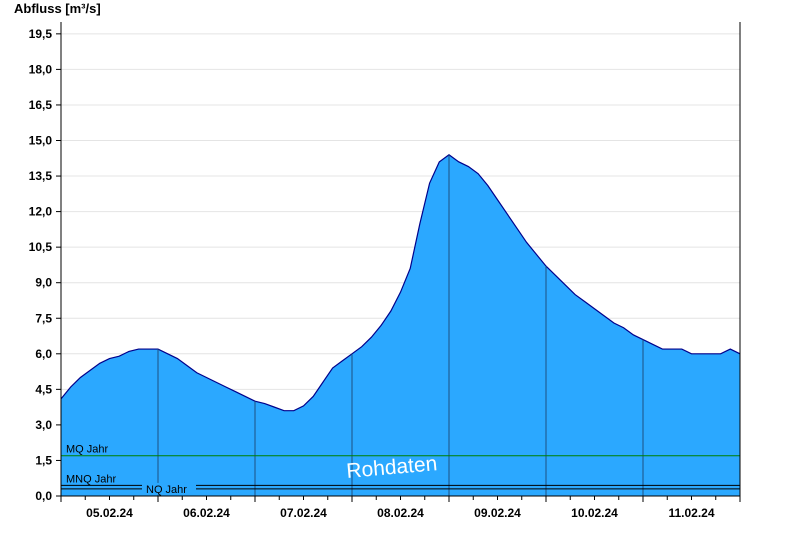 The width and height of the screenshot is (800, 550). Describe the element at coordinates (691, 513) in the screenshot. I see `x-tick-label-6: 11.02.24` at that location.